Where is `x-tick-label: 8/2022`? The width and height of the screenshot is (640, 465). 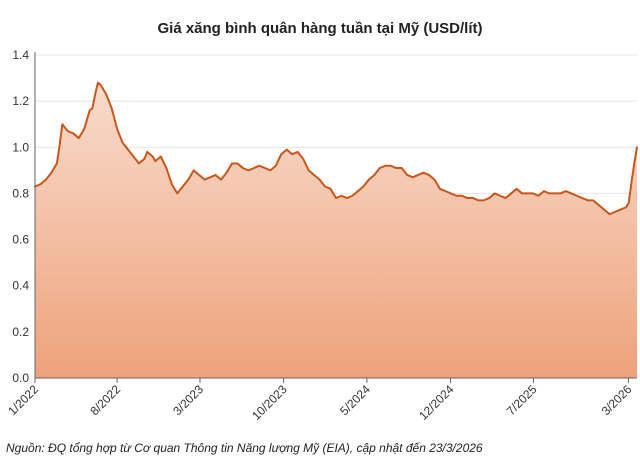
x-tick-label: 8/2022 is located at coordinates (105, 400).